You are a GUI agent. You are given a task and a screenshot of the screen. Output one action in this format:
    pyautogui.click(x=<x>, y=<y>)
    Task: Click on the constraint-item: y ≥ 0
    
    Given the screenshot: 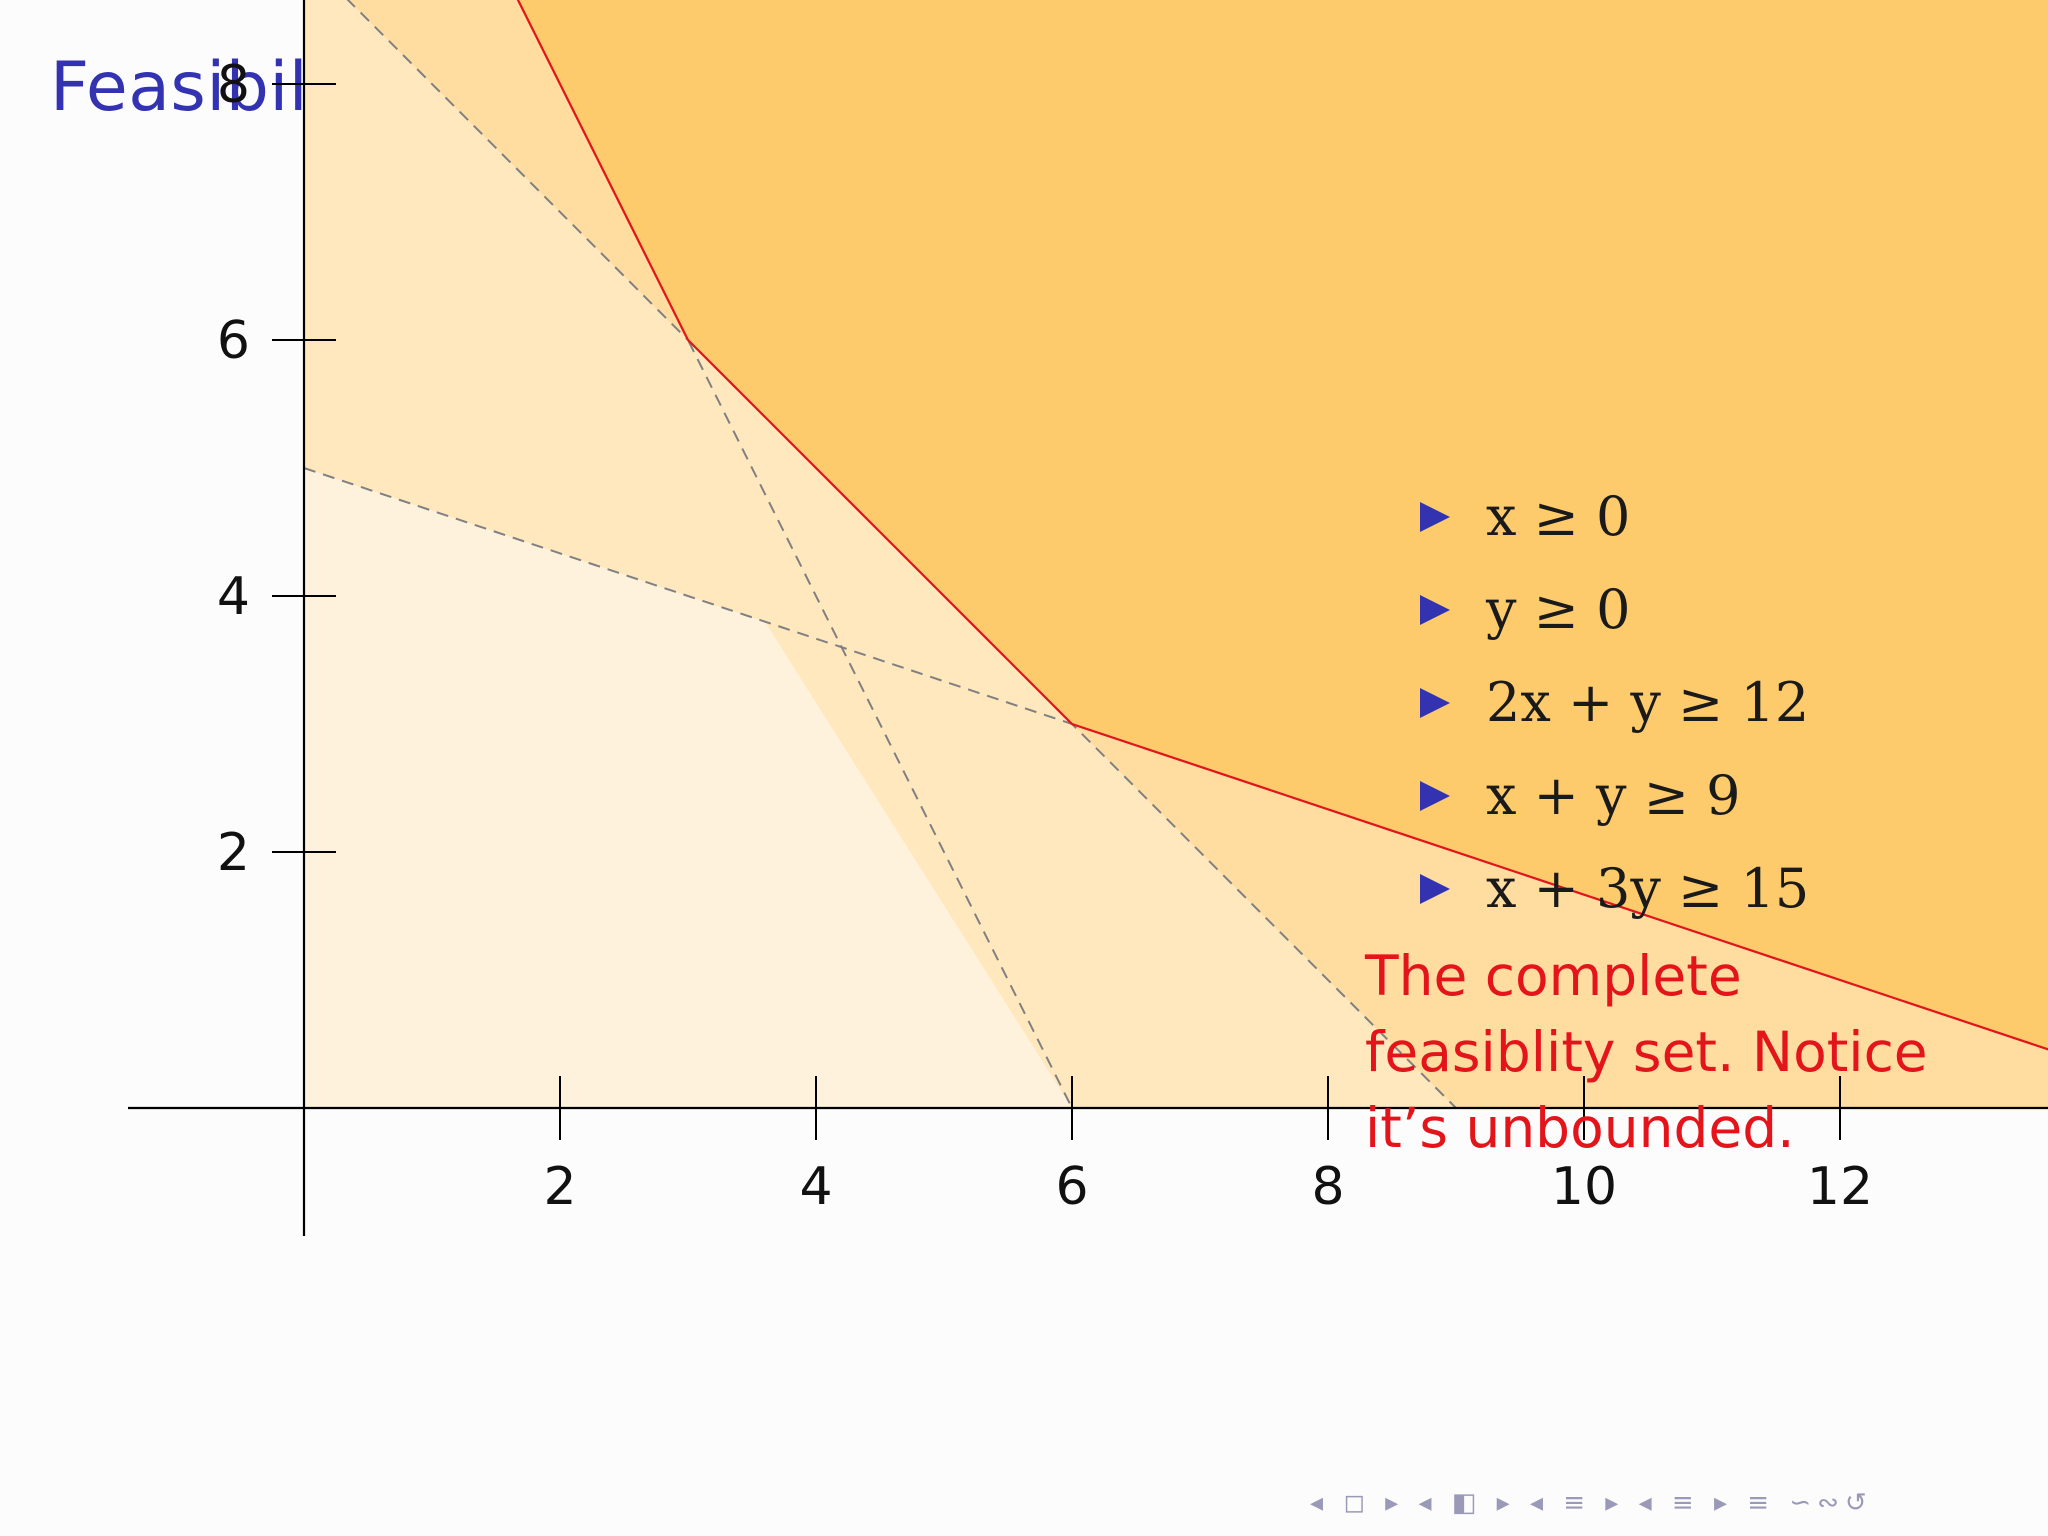 What is the action you would take?
    pyautogui.click(x=1614, y=609)
    